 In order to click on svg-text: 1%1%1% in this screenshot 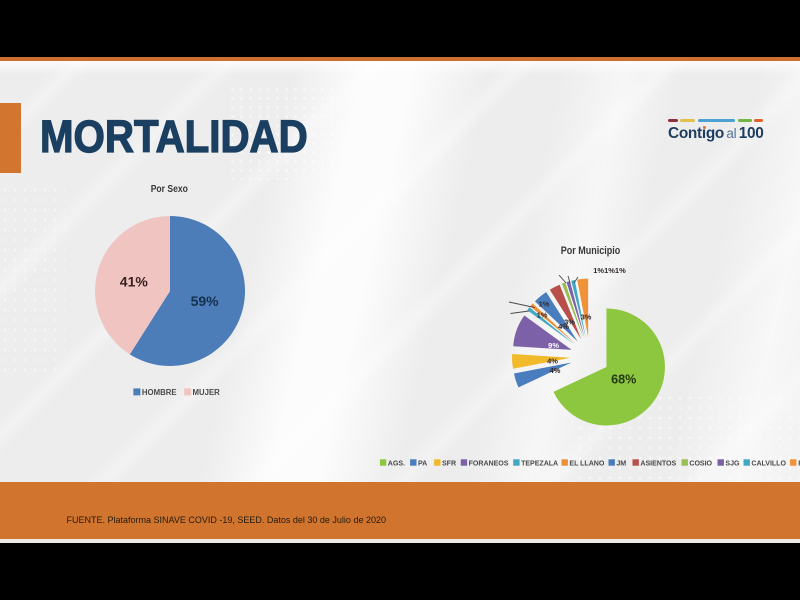, I will do `click(609, 270)`.